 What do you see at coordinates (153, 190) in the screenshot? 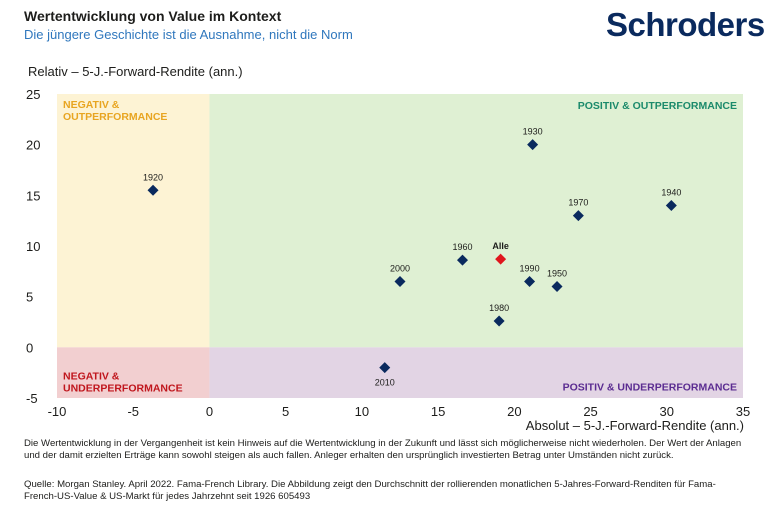
I see `data-point-1920` at bounding box center [153, 190].